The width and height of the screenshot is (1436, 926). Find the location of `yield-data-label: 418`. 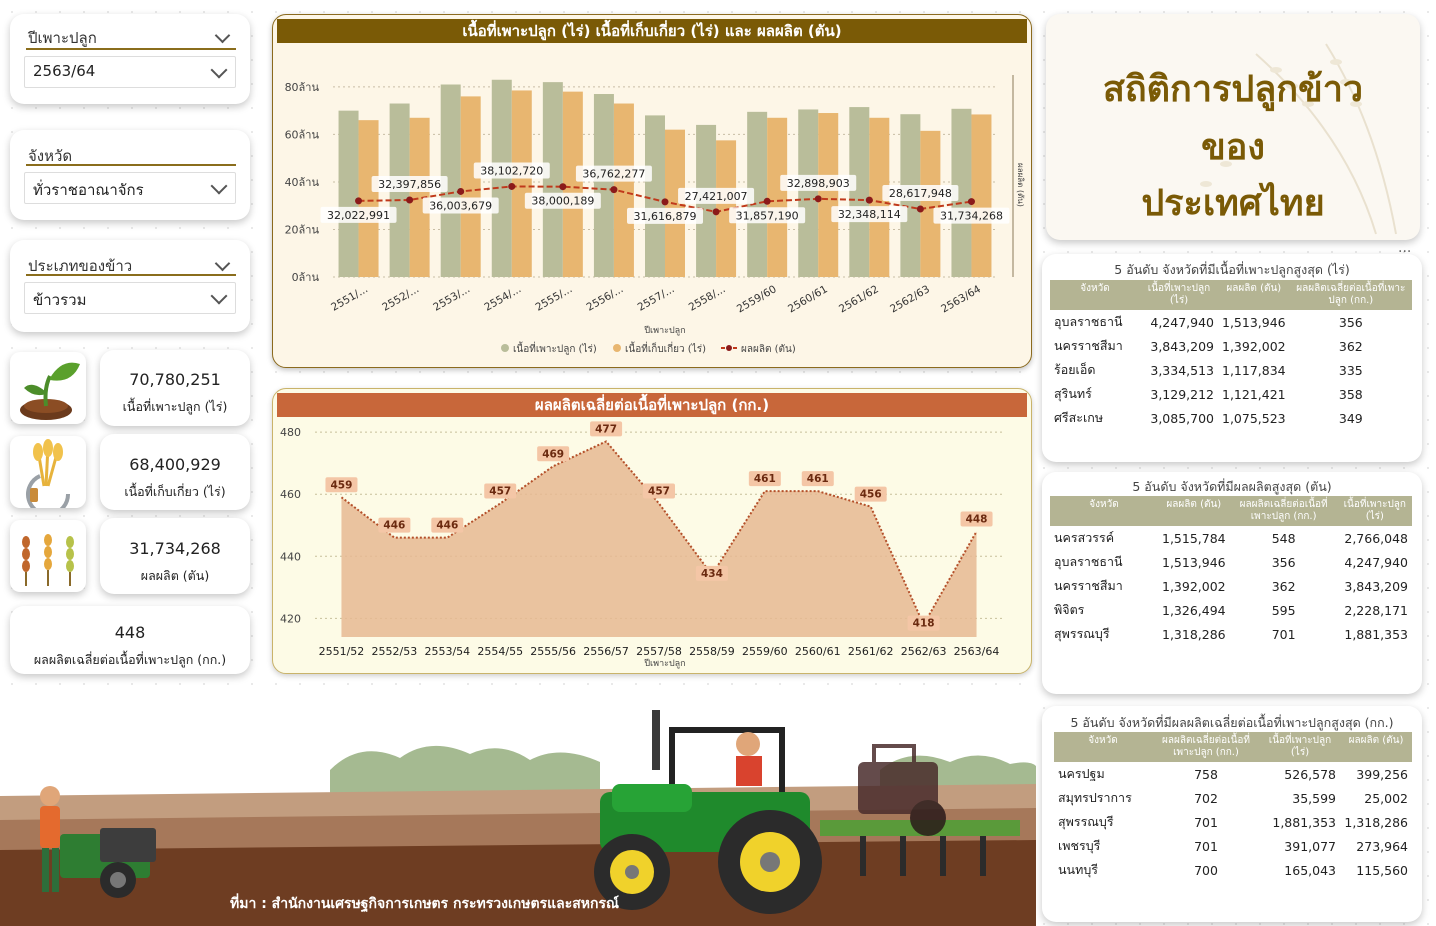

yield-data-label: 418 is located at coordinates (924, 624).